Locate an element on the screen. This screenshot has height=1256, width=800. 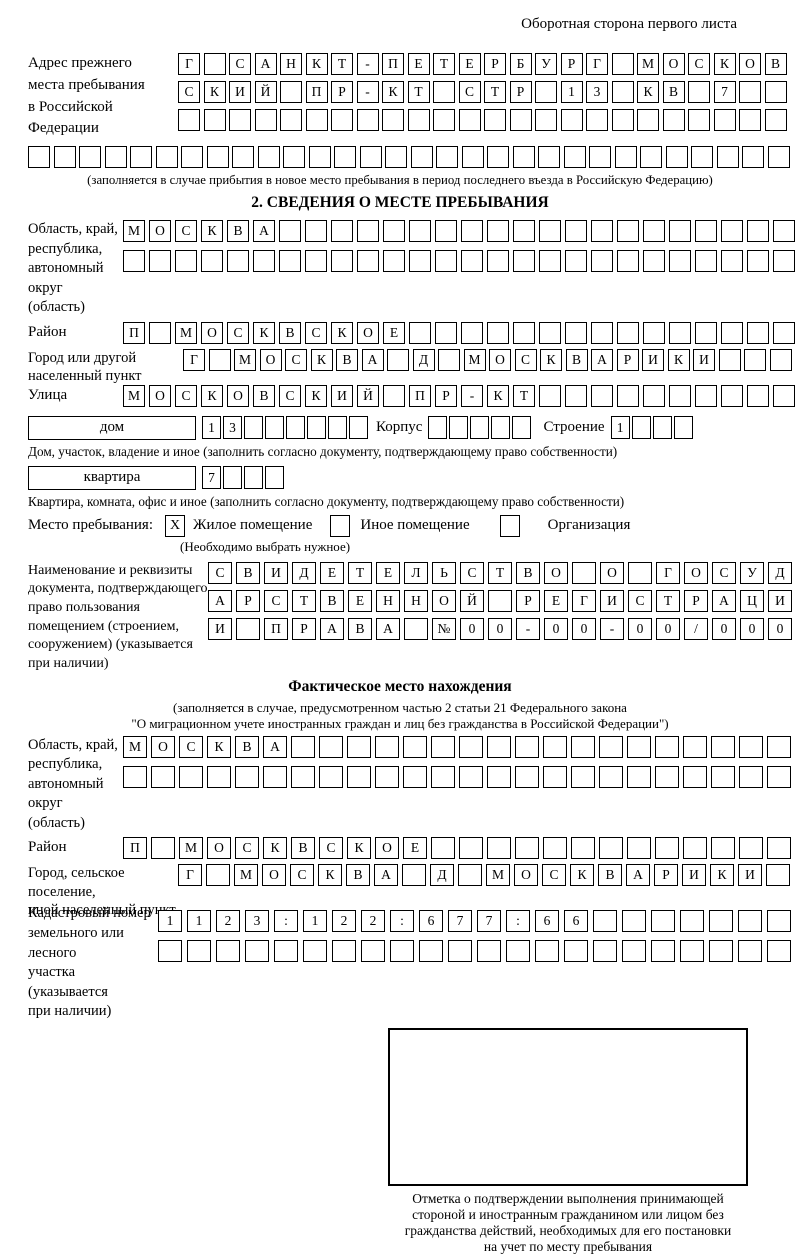
char-cell: Г is located at coordinates (190, 875).